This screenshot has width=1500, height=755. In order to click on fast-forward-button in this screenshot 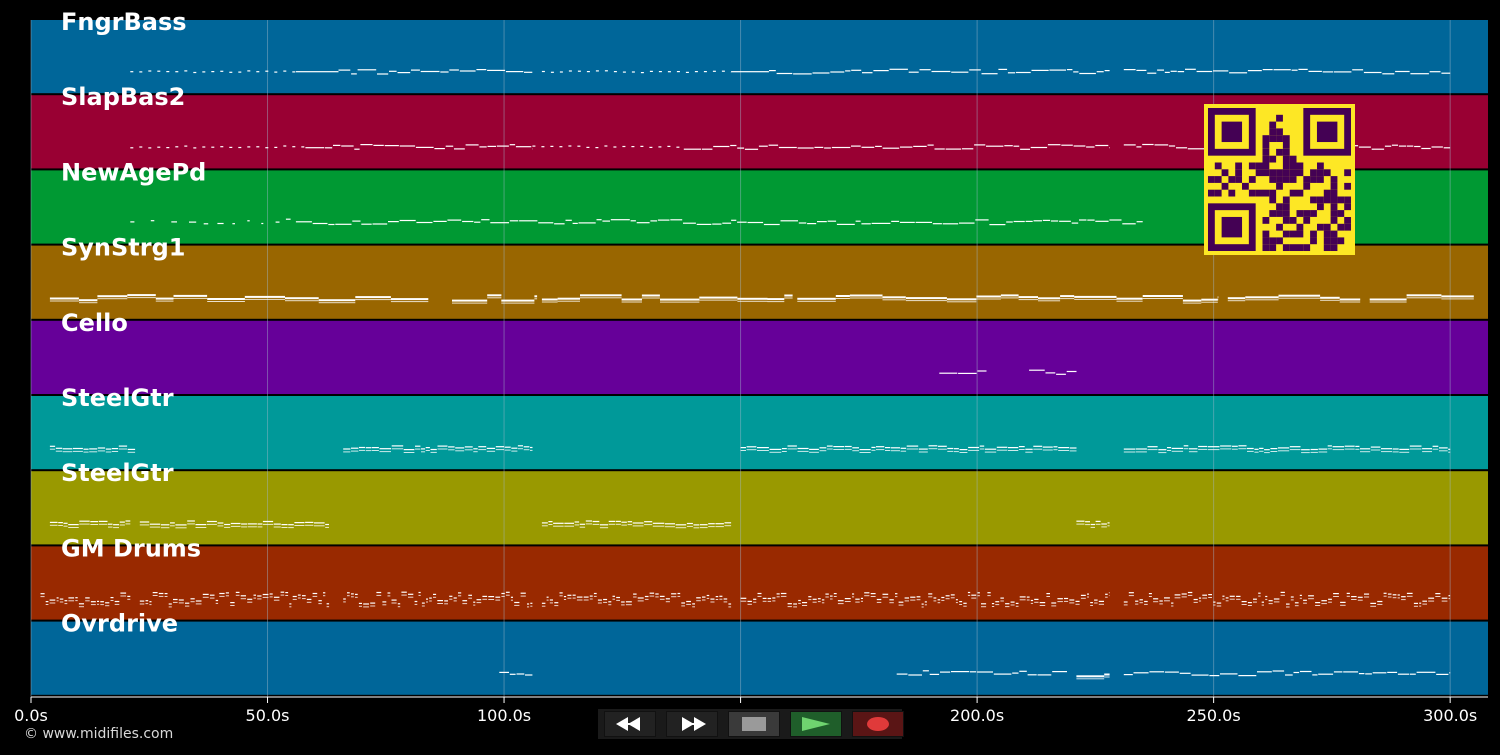, I will do `click(692, 724)`.